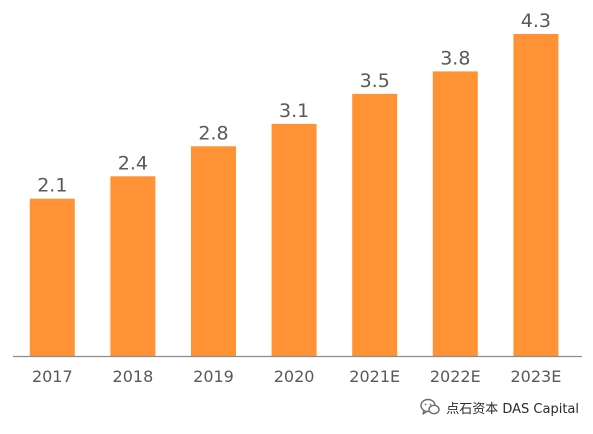  I want to click on value-label-2022E: 3.8, so click(455, 58).